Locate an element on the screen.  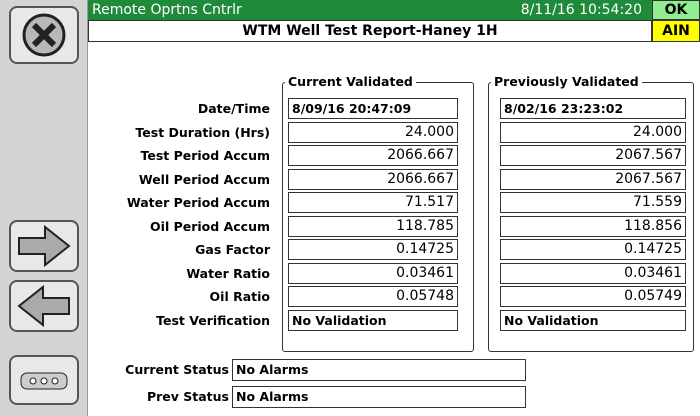
close-icon is located at coordinates (44, 35).